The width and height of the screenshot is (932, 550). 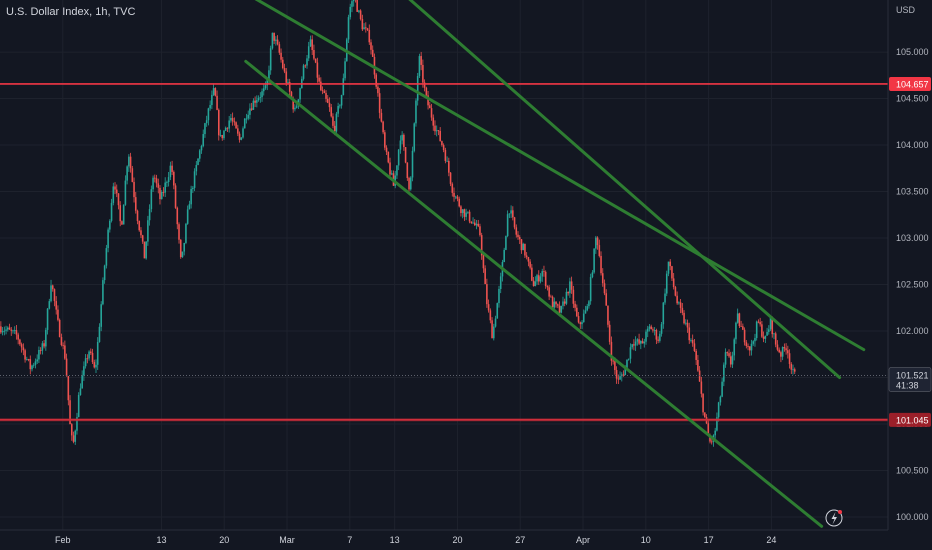 I want to click on price-tick-label: 103.000, so click(x=912, y=238).